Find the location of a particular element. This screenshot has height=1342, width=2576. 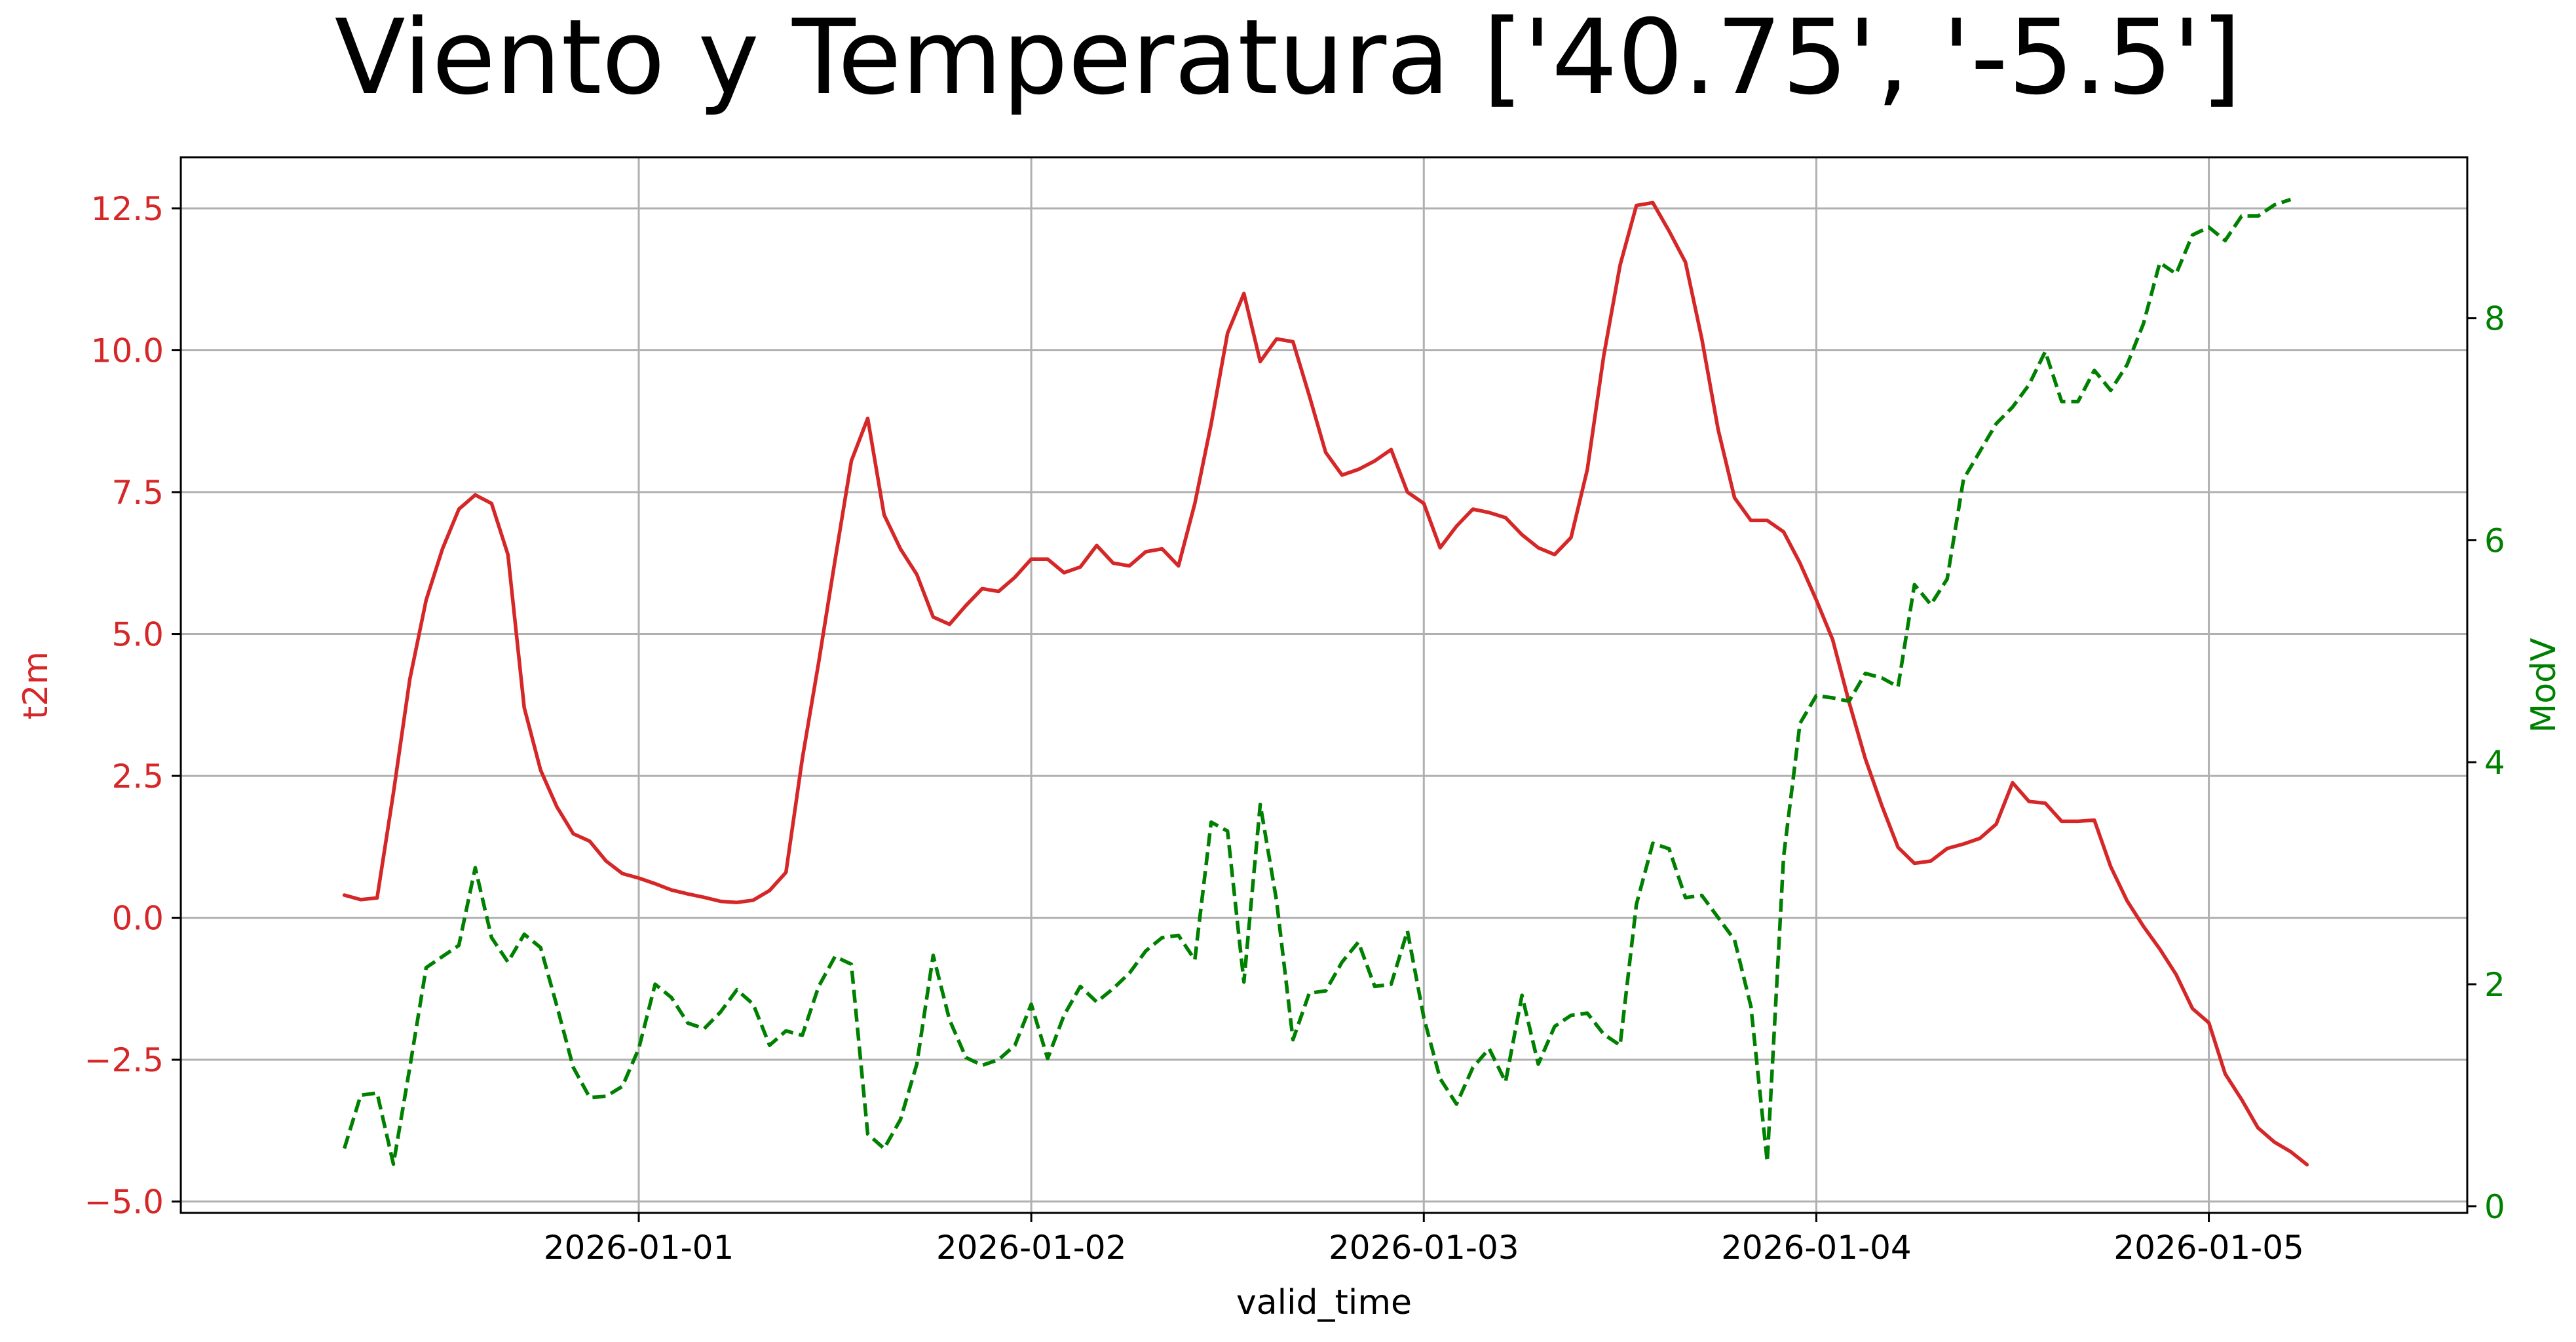

chart-title: Viento y Temperatura ['40.75', '-5.5'] is located at coordinates (1288, 59).